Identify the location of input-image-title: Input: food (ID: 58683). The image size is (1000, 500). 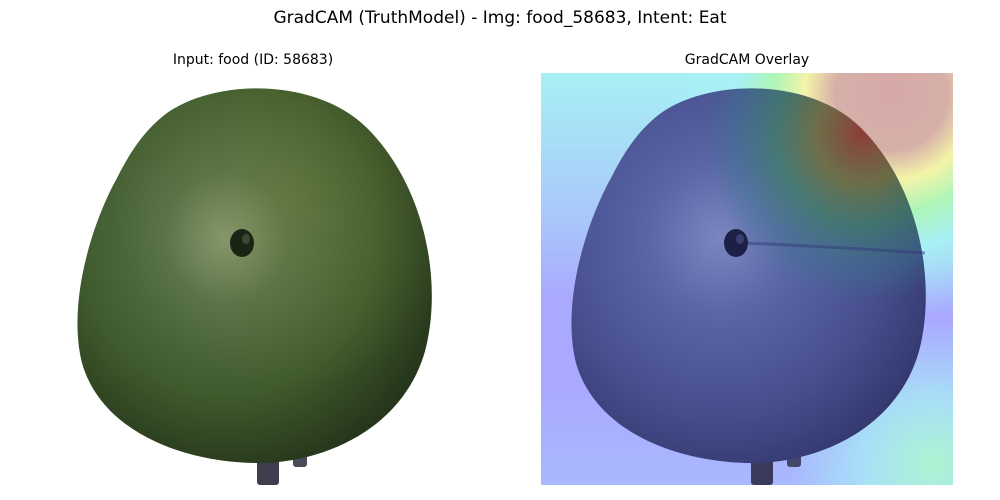
(253, 60).